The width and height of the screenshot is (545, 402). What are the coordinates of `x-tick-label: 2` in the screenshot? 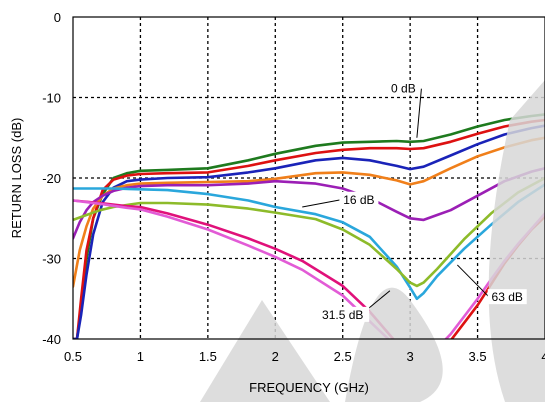 It's located at (275, 356).